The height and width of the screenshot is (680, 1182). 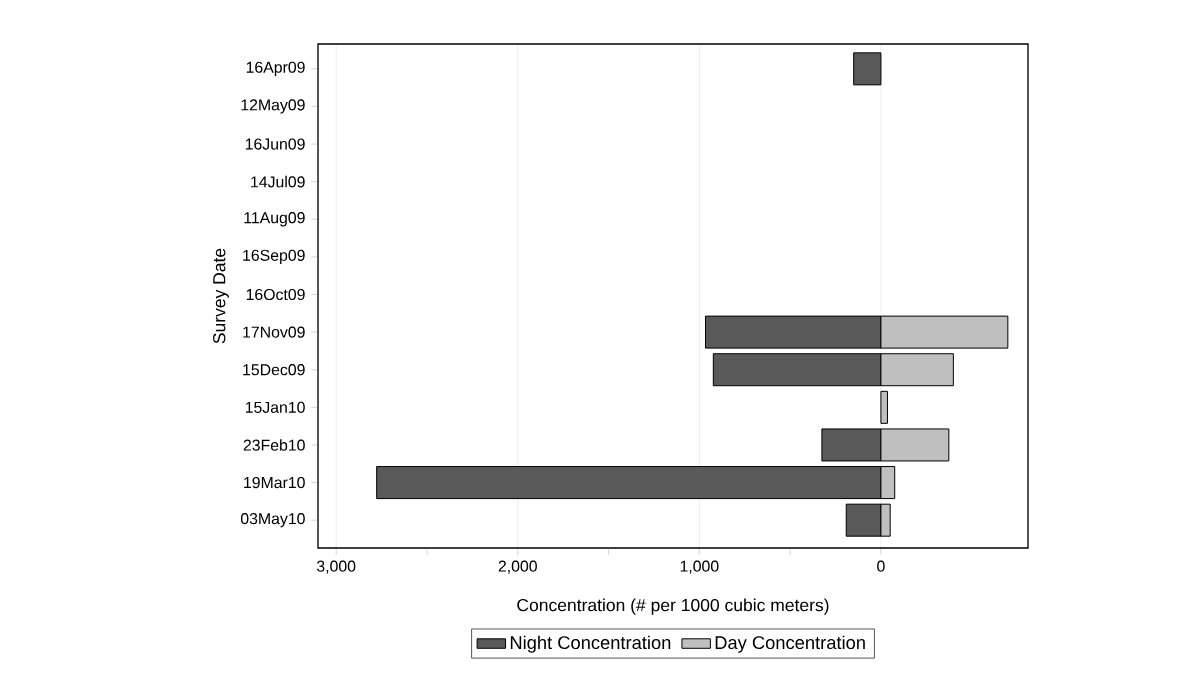 What do you see at coordinates (275, 407) in the screenshot?
I see `y-tick-label: 15Jan10` at bounding box center [275, 407].